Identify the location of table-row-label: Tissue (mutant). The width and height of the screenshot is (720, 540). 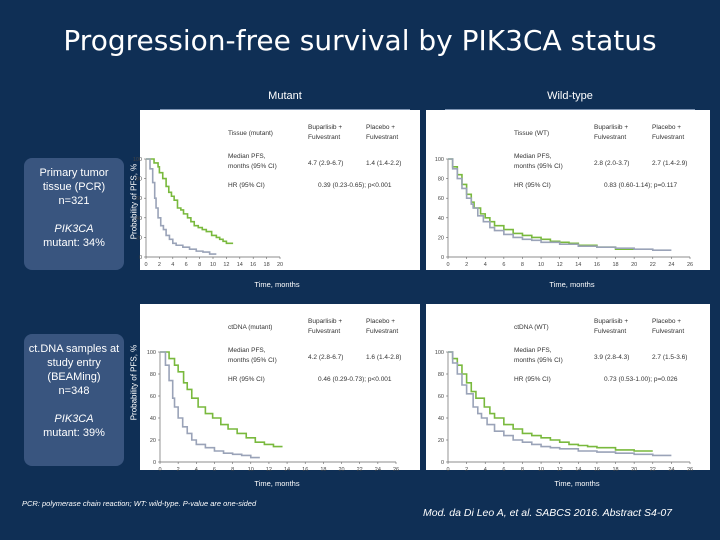
(250, 133).